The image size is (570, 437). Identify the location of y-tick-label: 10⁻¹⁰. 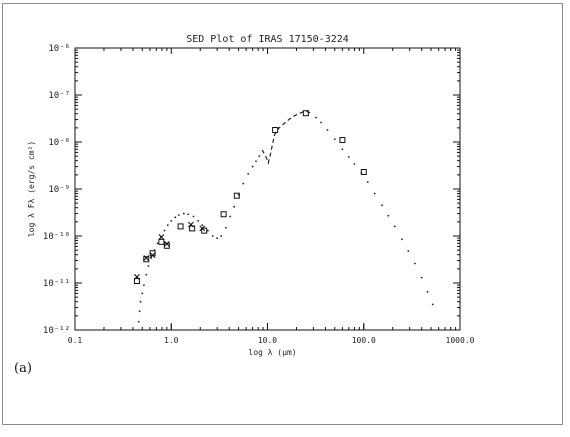
(56, 237).